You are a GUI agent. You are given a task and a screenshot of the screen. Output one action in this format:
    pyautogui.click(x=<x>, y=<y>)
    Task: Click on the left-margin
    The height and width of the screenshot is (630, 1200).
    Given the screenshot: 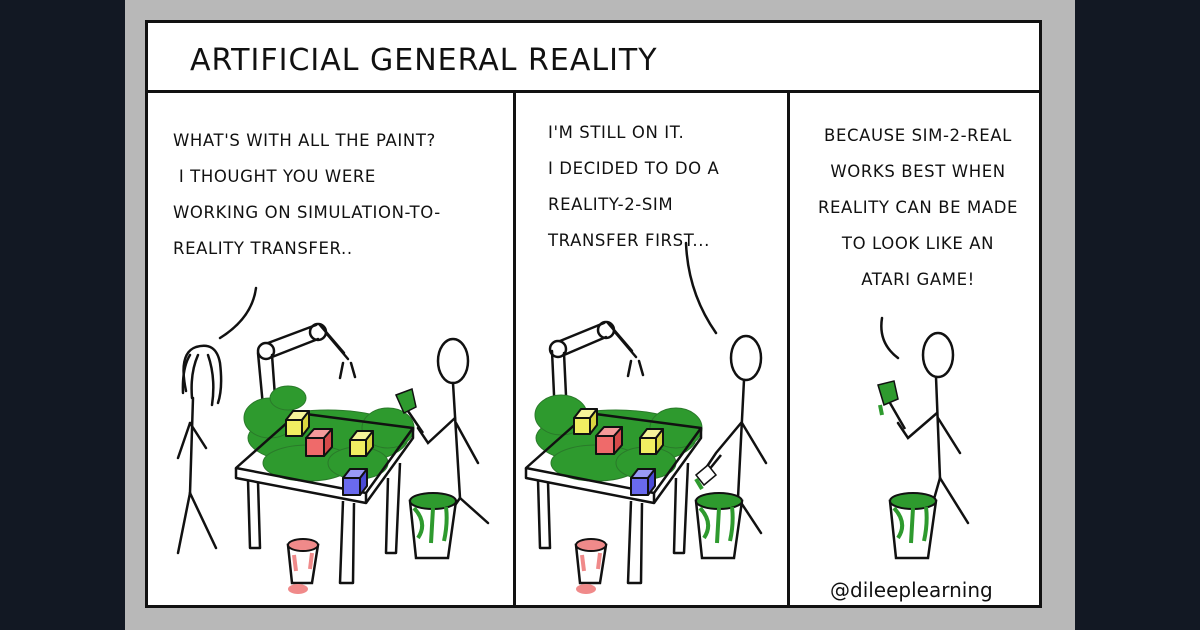 What is the action you would take?
    pyautogui.click(x=62, y=315)
    